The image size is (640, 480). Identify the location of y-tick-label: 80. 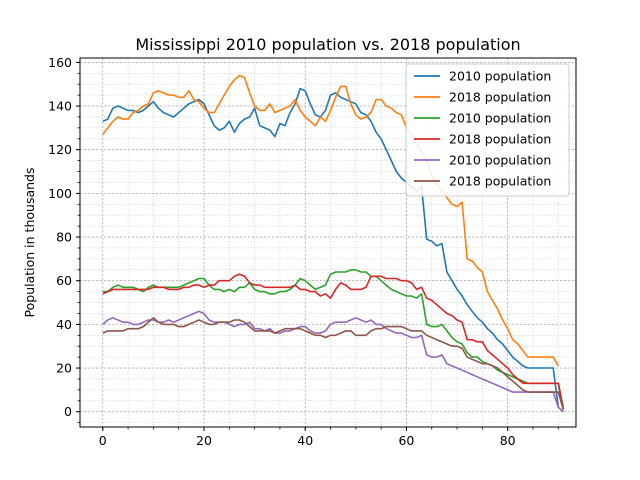
(64, 237).